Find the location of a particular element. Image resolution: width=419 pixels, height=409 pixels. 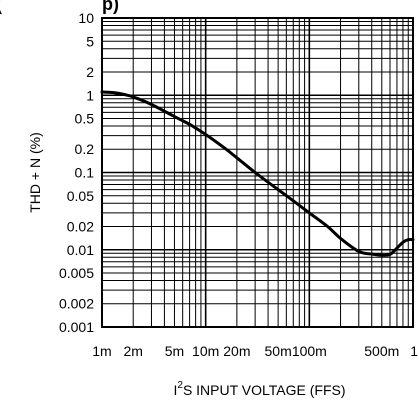

x-axis-label: I2S INPUT VOLTAGE (FFS) is located at coordinates (259, 389).